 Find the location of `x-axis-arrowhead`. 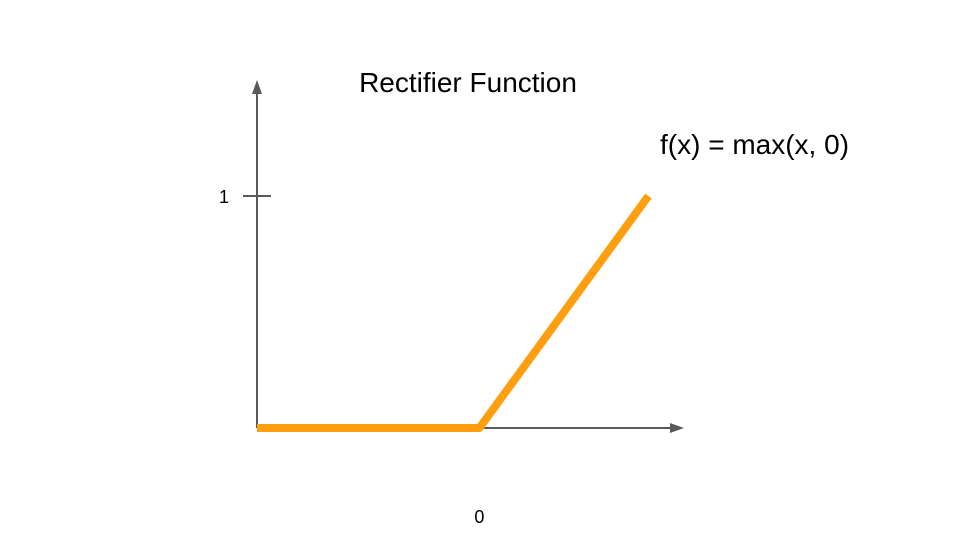

x-axis-arrowhead is located at coordinates (677, 428).